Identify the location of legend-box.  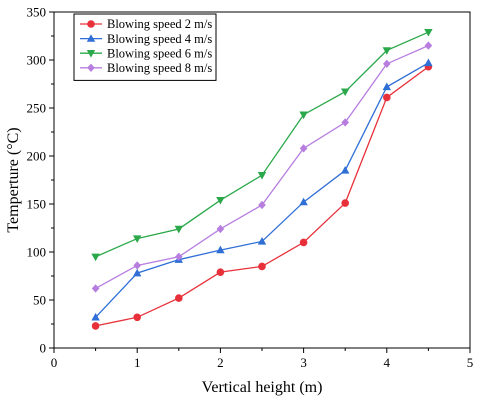
(145, 47).